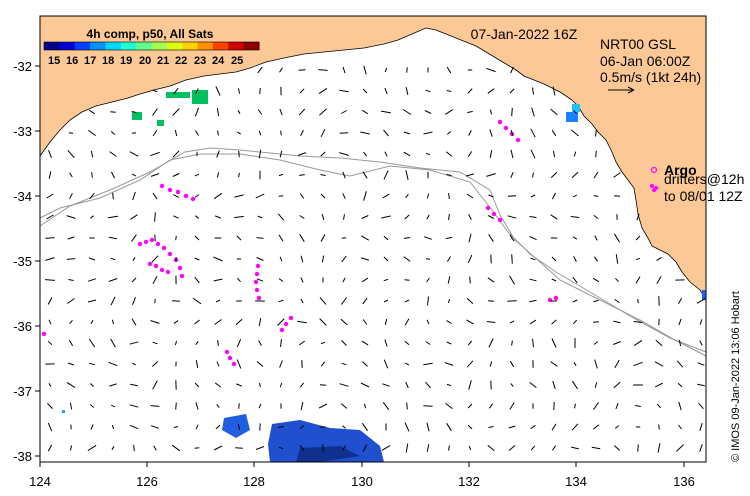 Image resolution: width=750 pixels, height=496 pixels. I want to click on colorbar-tick: 17, so click(90, 61).